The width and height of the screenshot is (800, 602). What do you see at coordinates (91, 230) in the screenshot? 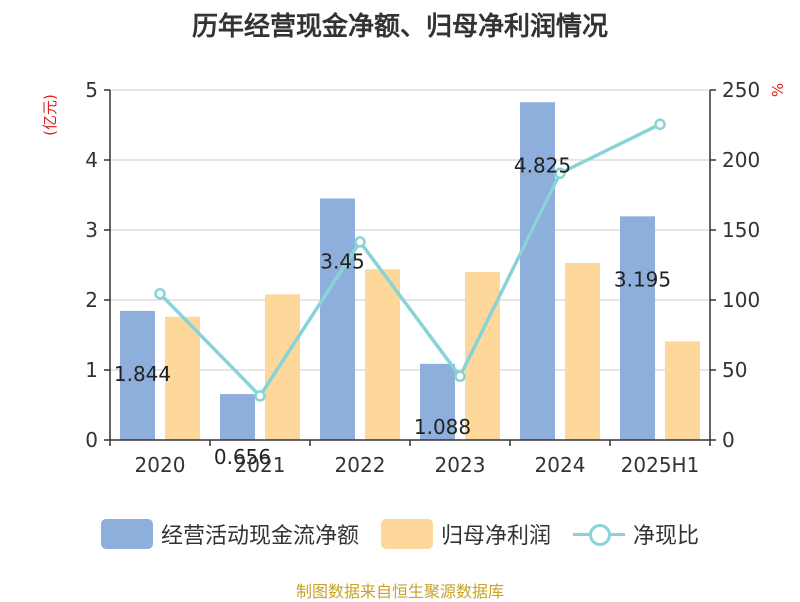
I see `left-axis-tick-label: 3` at bounding box center [91, 230].